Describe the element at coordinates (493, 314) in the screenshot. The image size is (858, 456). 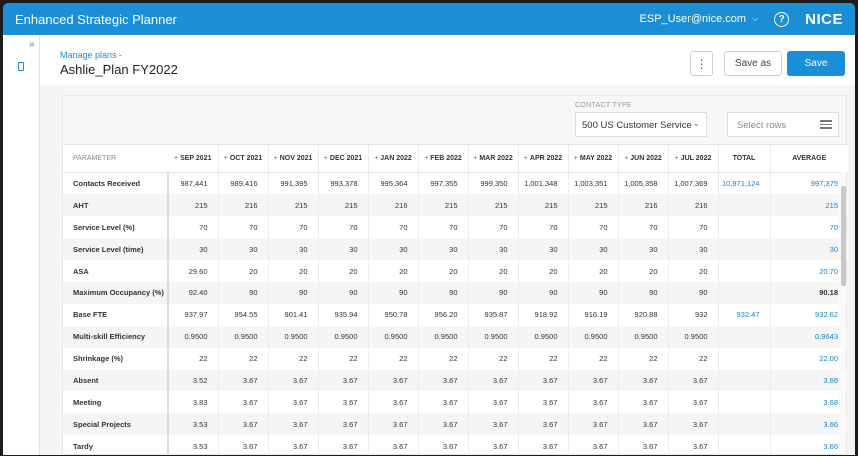
I see `table-cell: 935.87` at that location.